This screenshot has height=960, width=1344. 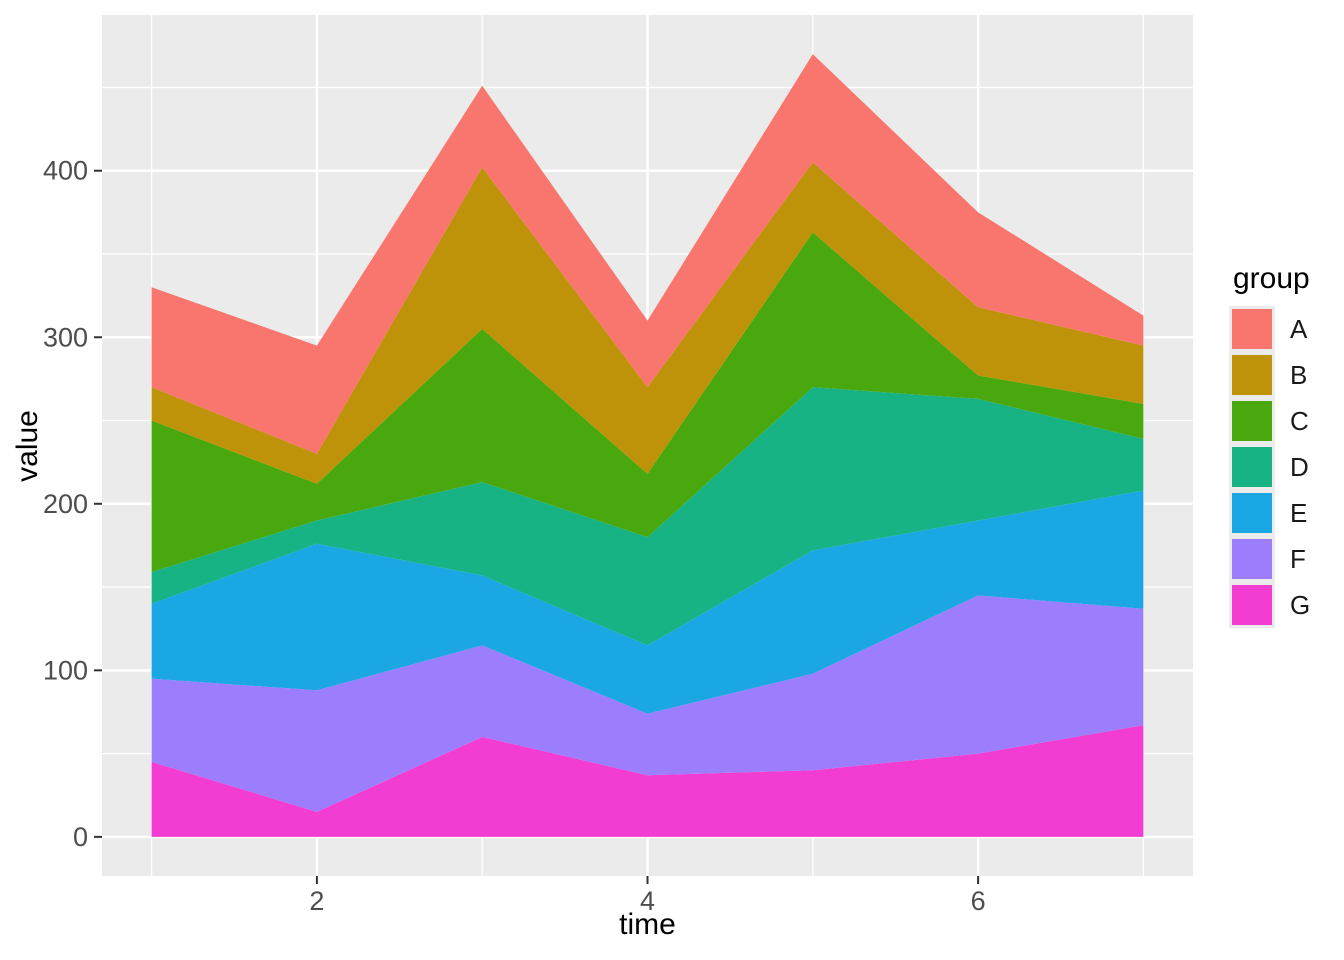 I want to click on y-tick-label: 100, so click(x=65, y=670).